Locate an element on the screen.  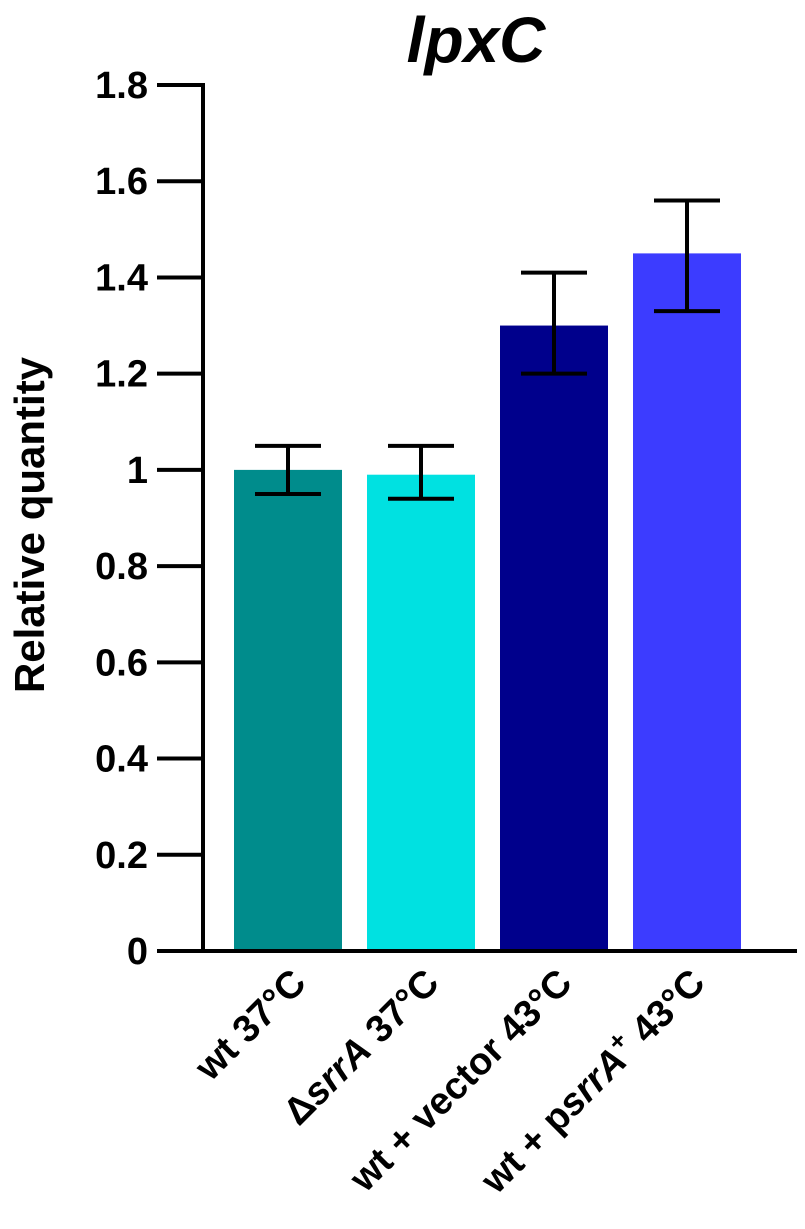
category-label-part: 43°C is located at coordinates (664, 1010).